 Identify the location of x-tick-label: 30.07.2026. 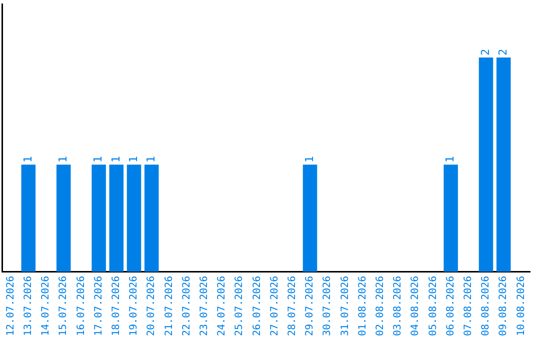
(328, 306).